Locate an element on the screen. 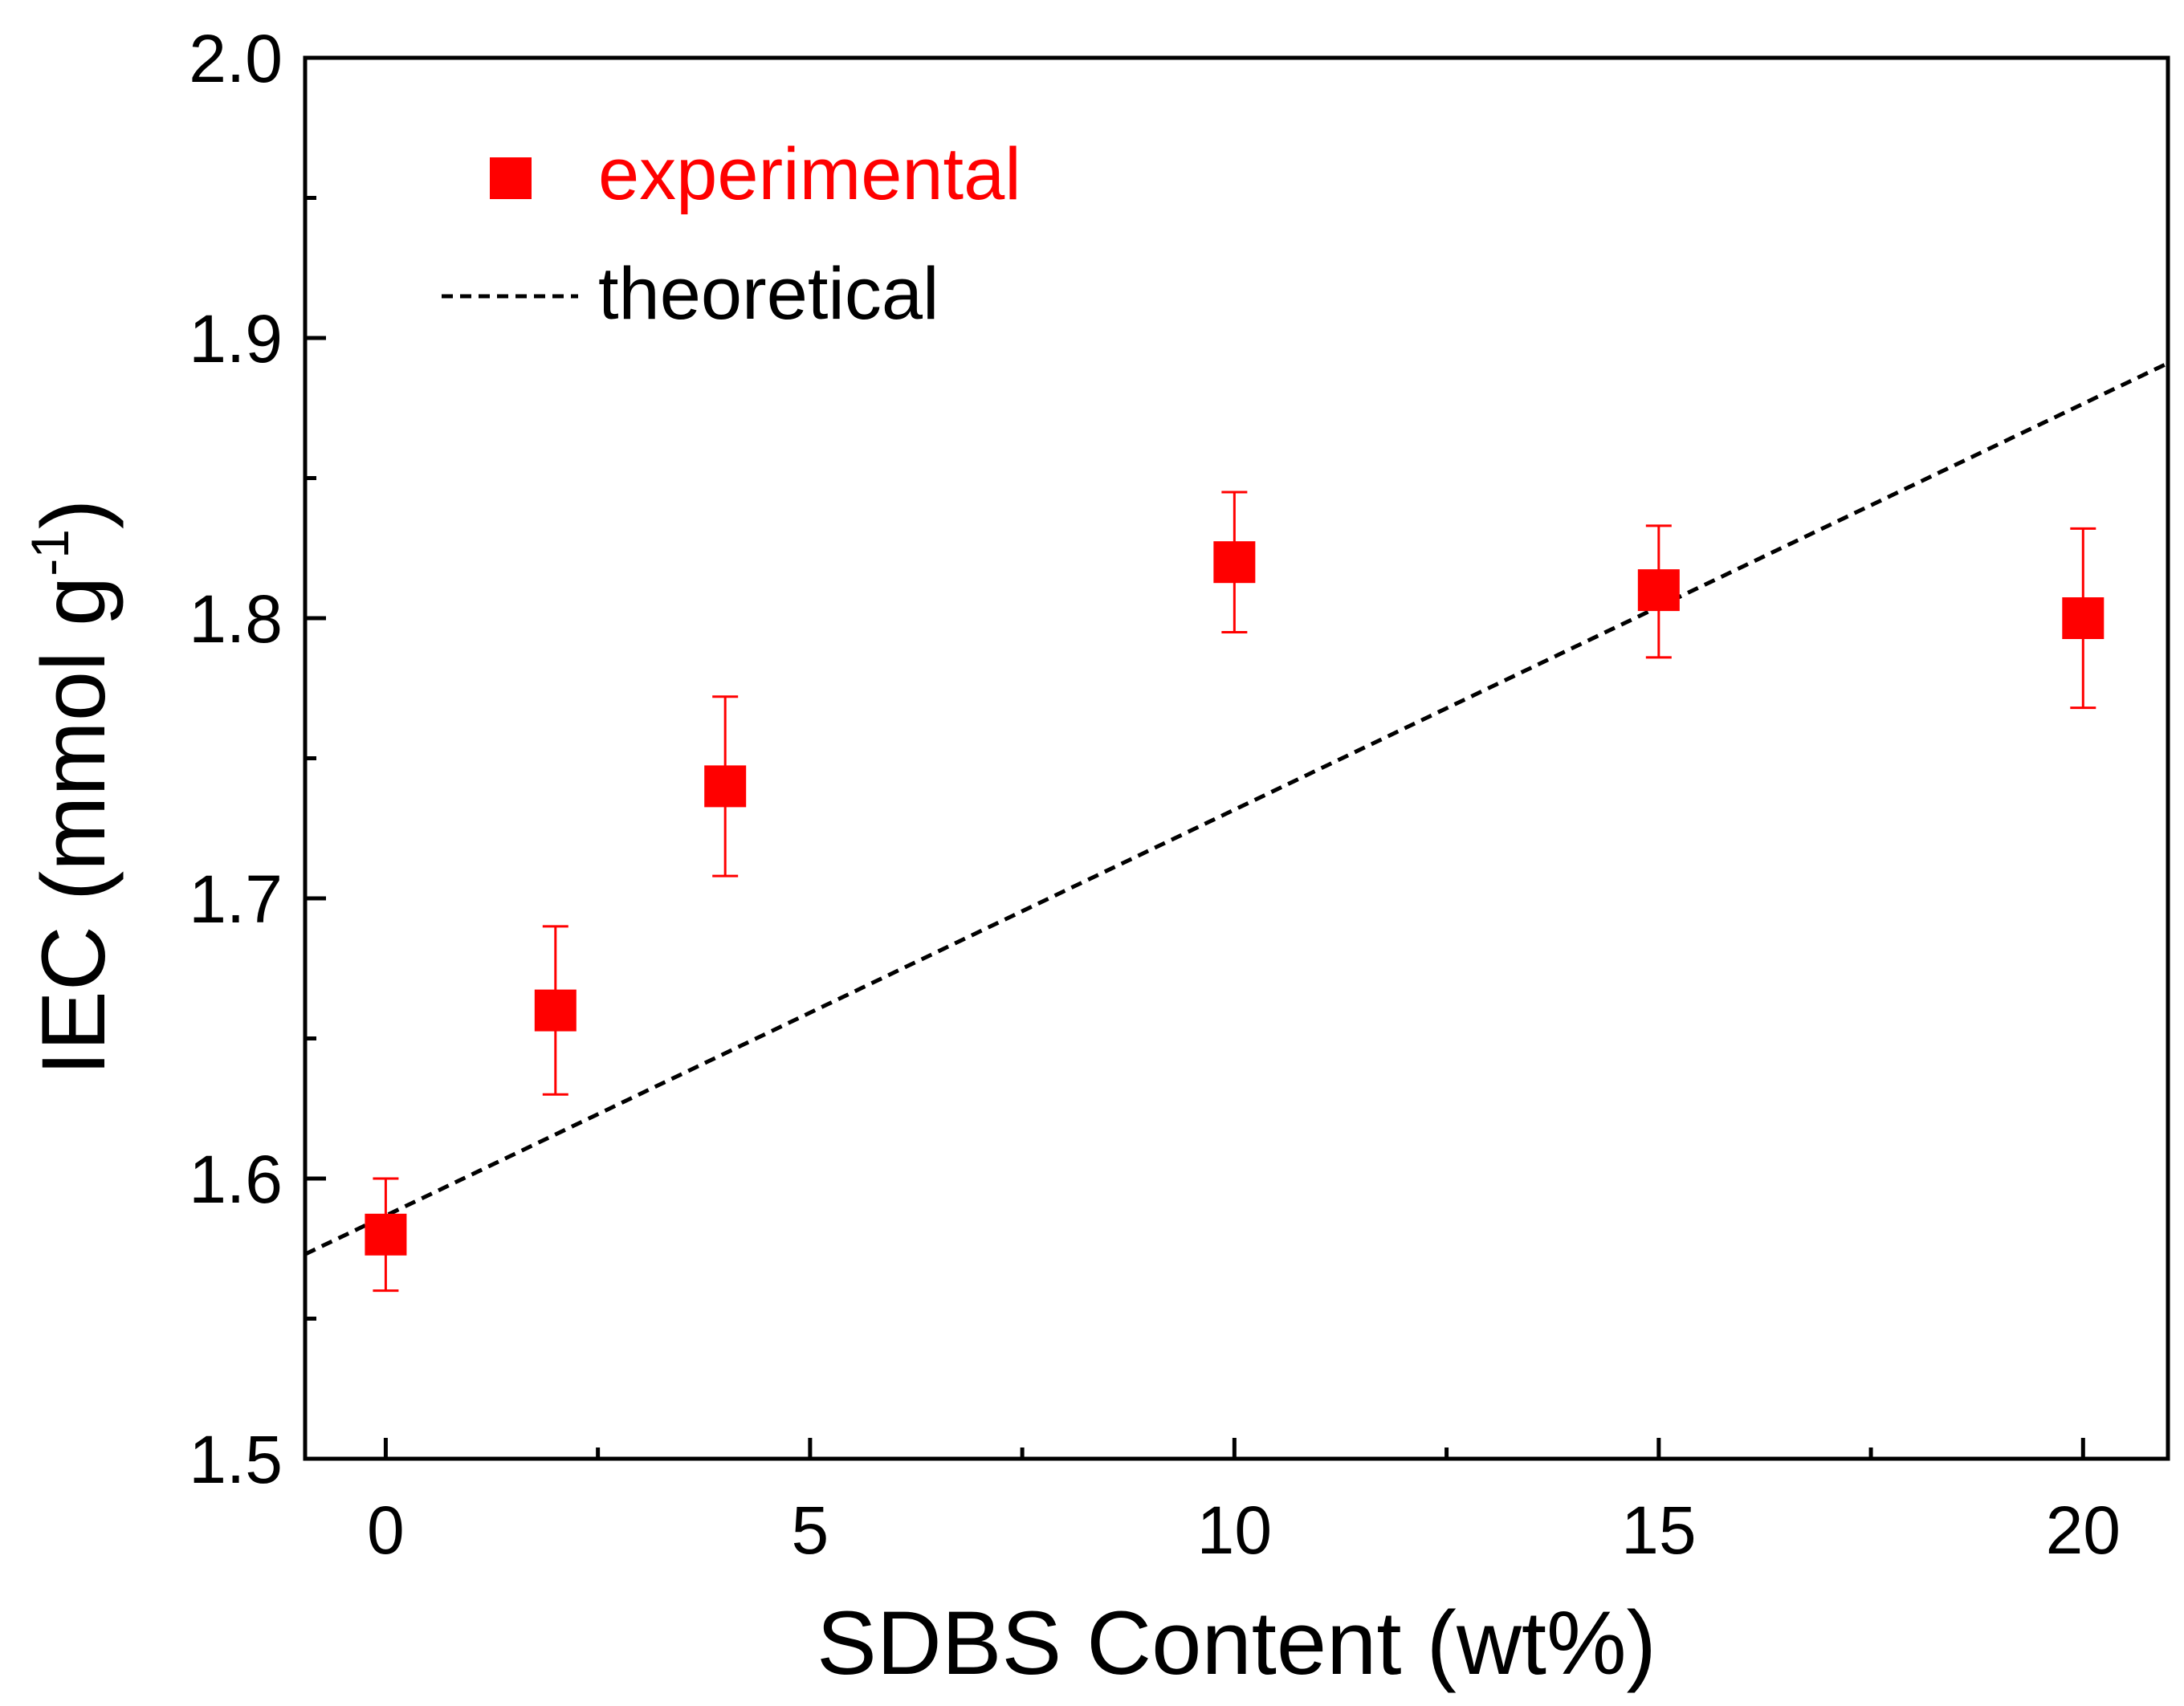 The width and height of the screenshot is (2184, 1706). y-tick-label: 1.8 is located at coordinates (236, 619).